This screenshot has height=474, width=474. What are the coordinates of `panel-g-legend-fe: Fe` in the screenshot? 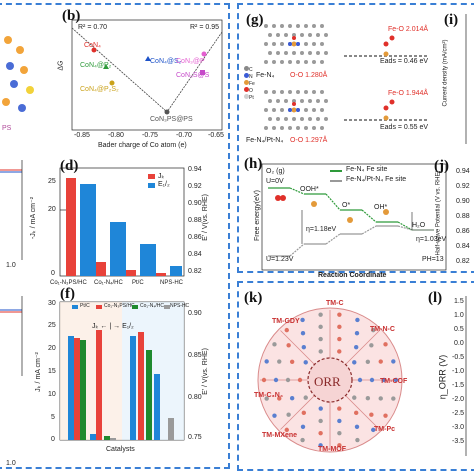 It's located at (249, 81).